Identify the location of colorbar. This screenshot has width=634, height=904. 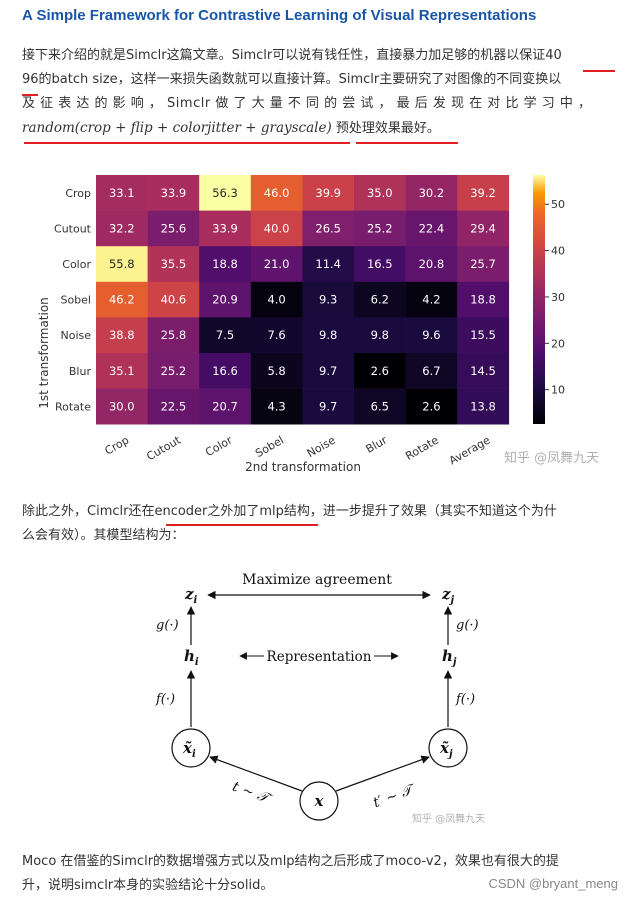
(539, 299).